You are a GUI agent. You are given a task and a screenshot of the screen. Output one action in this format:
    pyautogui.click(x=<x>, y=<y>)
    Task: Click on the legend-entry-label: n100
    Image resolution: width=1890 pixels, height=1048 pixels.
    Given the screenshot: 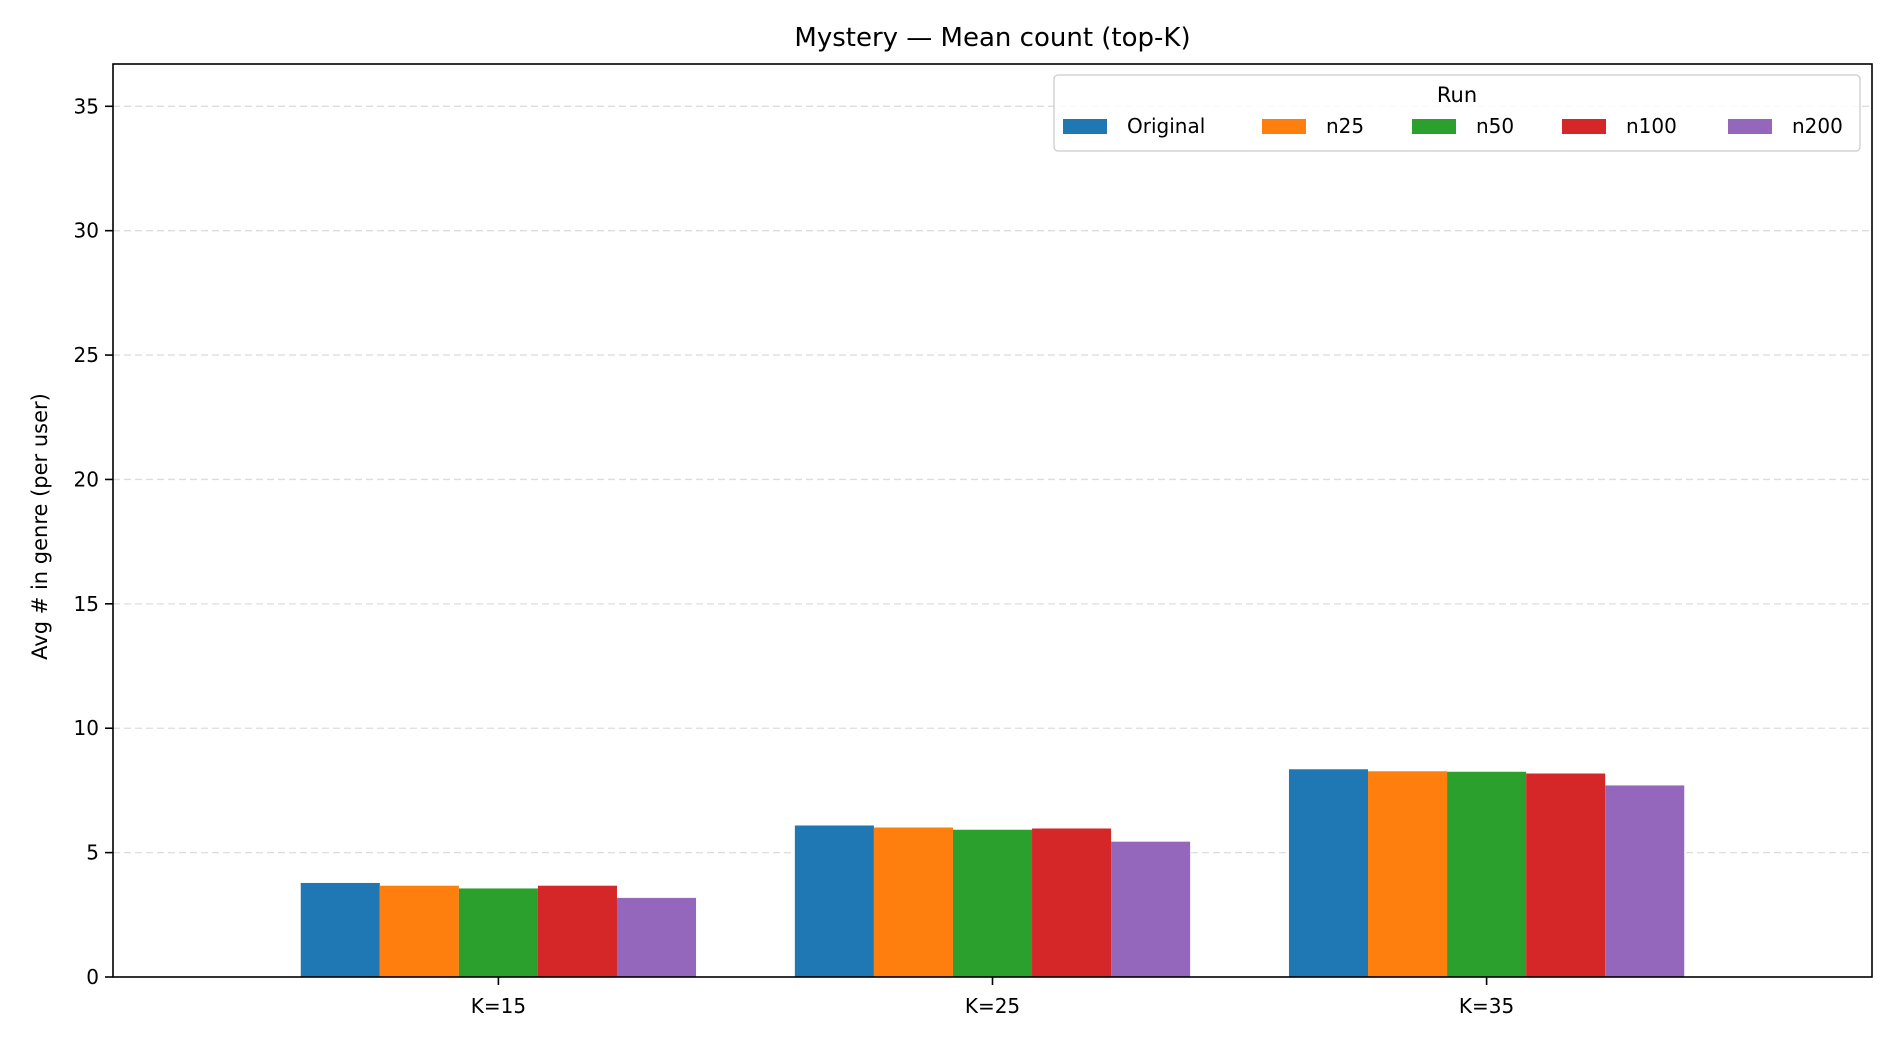 What is the action you would take?
    pyautogui.click(x=1651, y=126)
    